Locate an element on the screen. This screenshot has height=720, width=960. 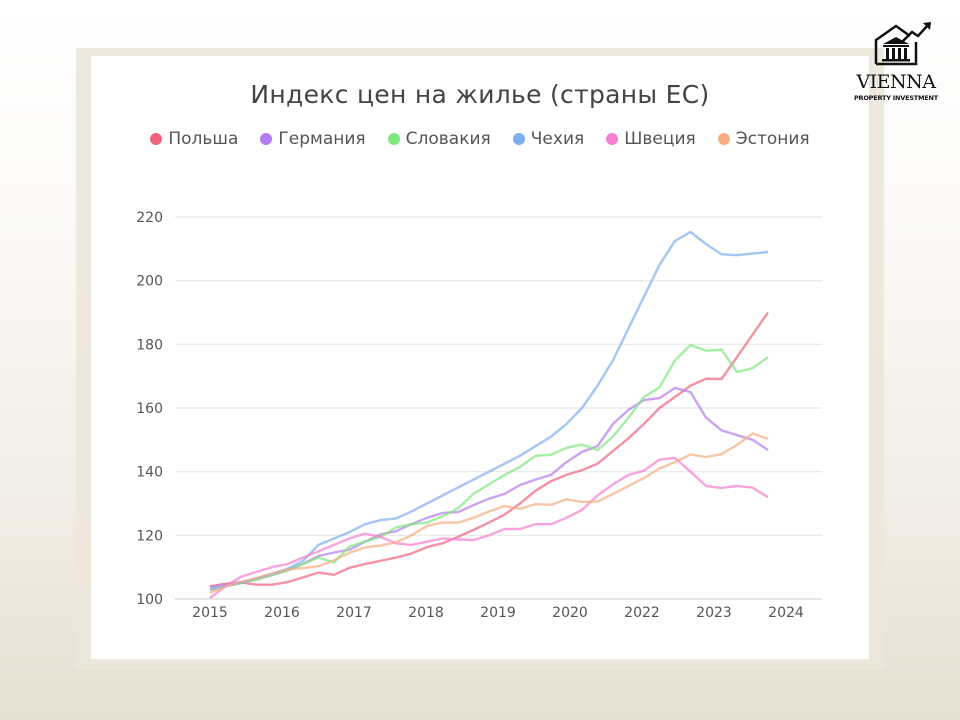
x-tick-label: 2016 is located at coordinates (282, 613).